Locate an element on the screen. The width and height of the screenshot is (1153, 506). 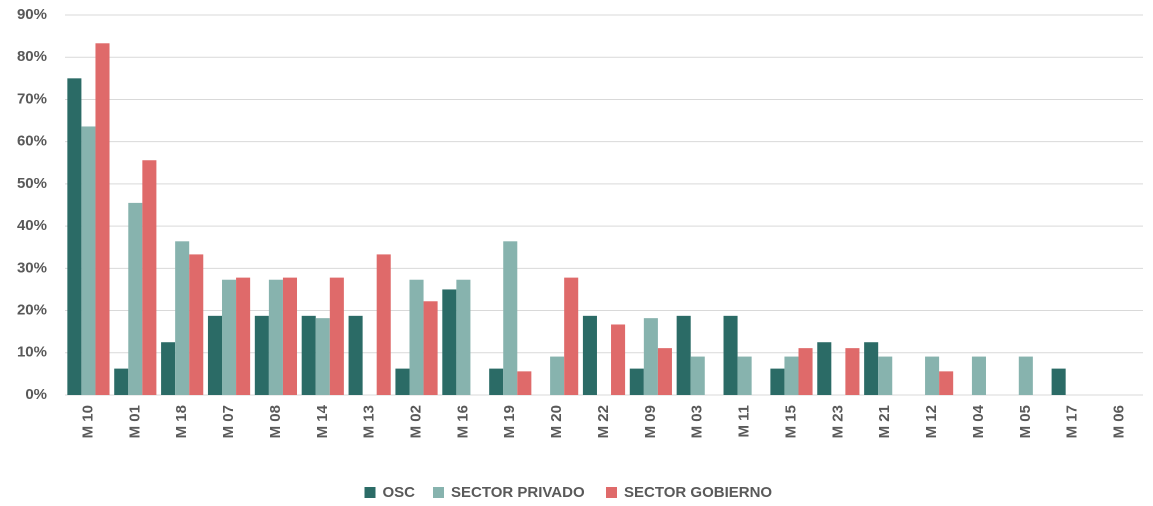
legend-label: SECTOR GOBIERNO is located at coordinates (698, 492).